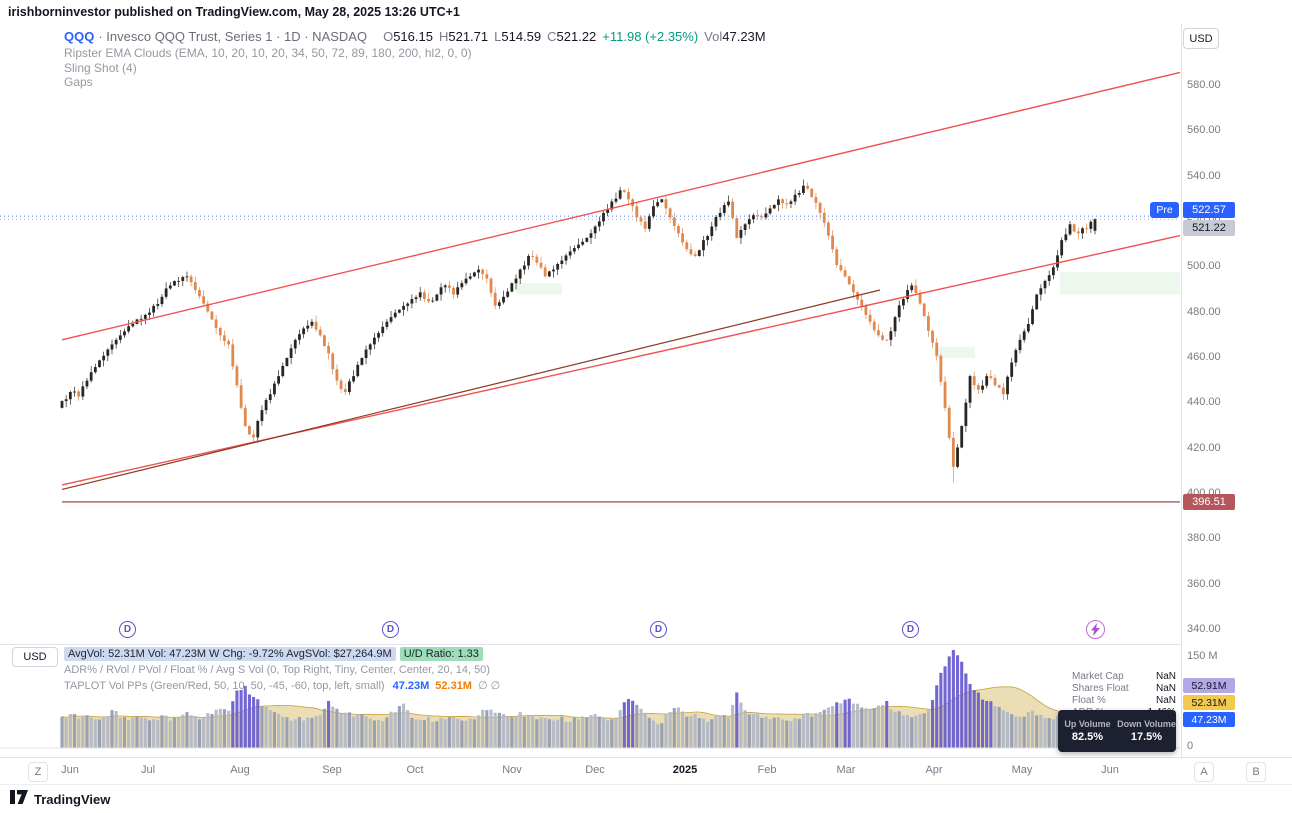 The width and height of the screenshot is (1292, 813). I want to click on time-axis-month: Oct, so click(415, 770).